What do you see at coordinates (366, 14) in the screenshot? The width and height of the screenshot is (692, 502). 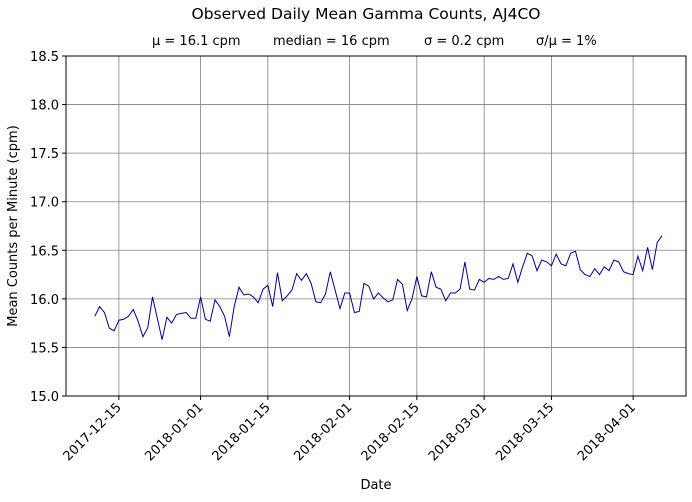 I see `chart-title: Observed Daily Mean Gamma Counts, AJ4CO` at bounding box center [366, 14].